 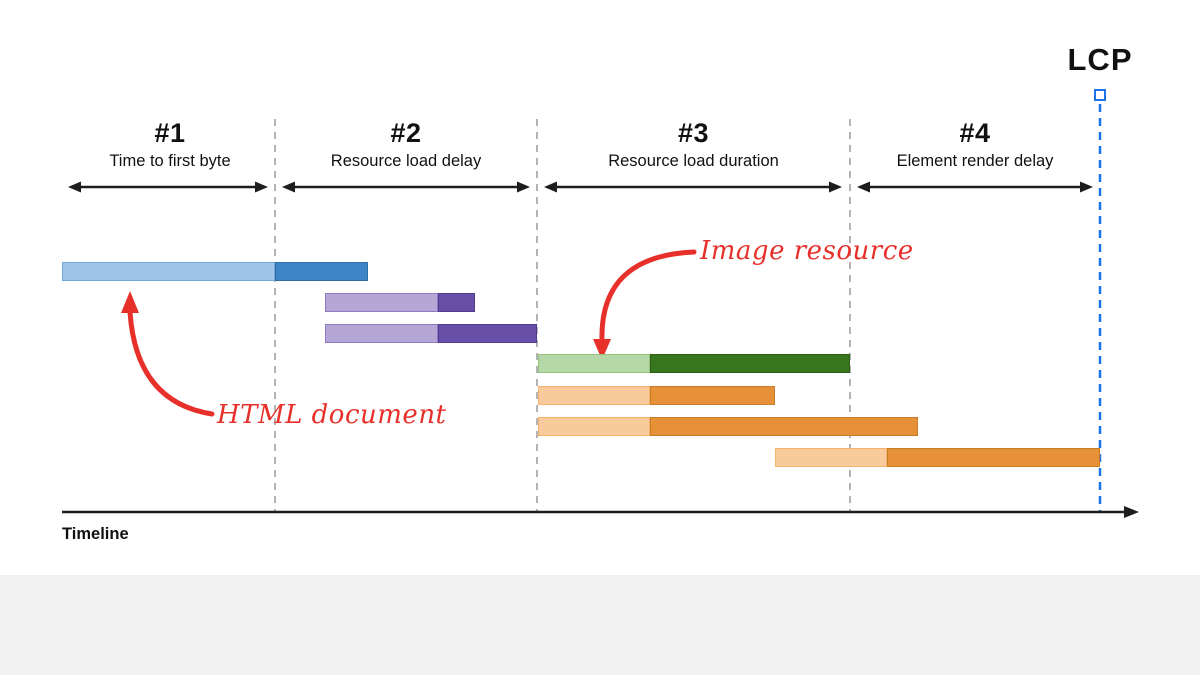 I want to click on bar-script-1-dark-segment, so click(x=712, y=395).